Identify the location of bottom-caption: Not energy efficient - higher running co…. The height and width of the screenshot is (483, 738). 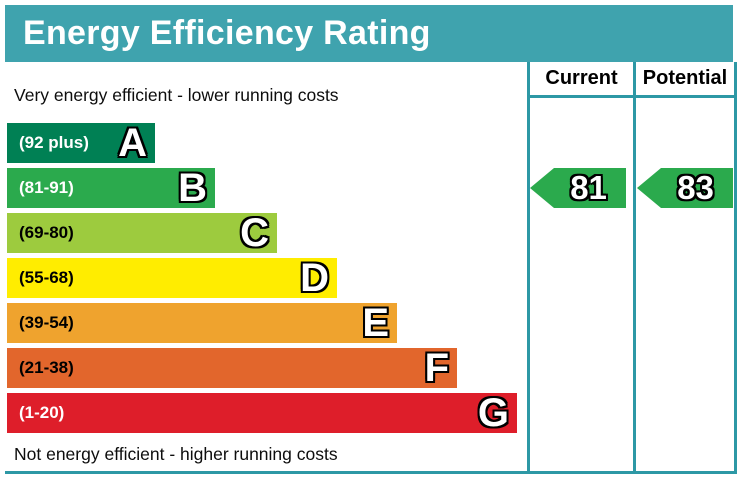
(176, 454).